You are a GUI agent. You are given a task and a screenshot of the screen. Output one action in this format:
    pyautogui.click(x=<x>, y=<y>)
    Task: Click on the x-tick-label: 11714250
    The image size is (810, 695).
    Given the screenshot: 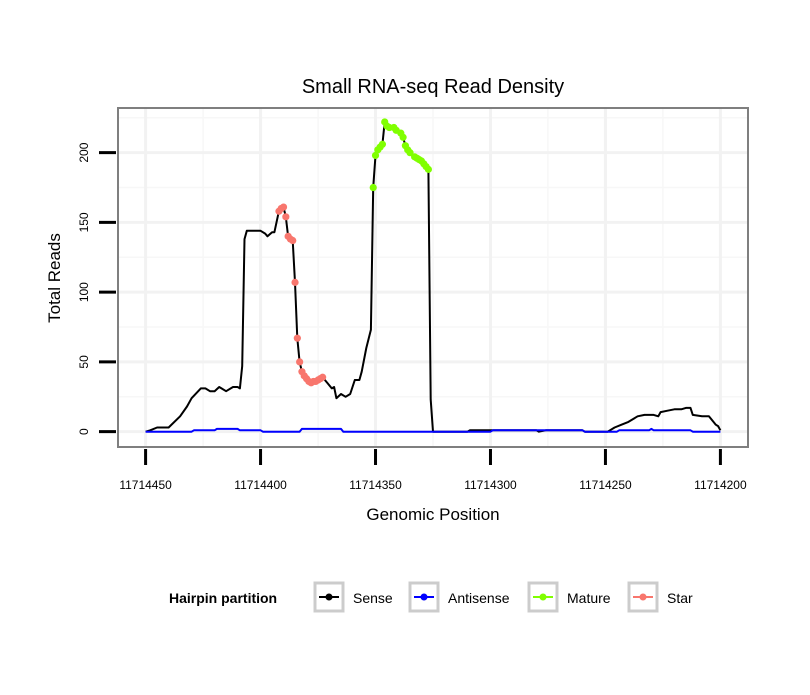 What is the action you would take?
    pyautogui.click(x=605, y=485)
    